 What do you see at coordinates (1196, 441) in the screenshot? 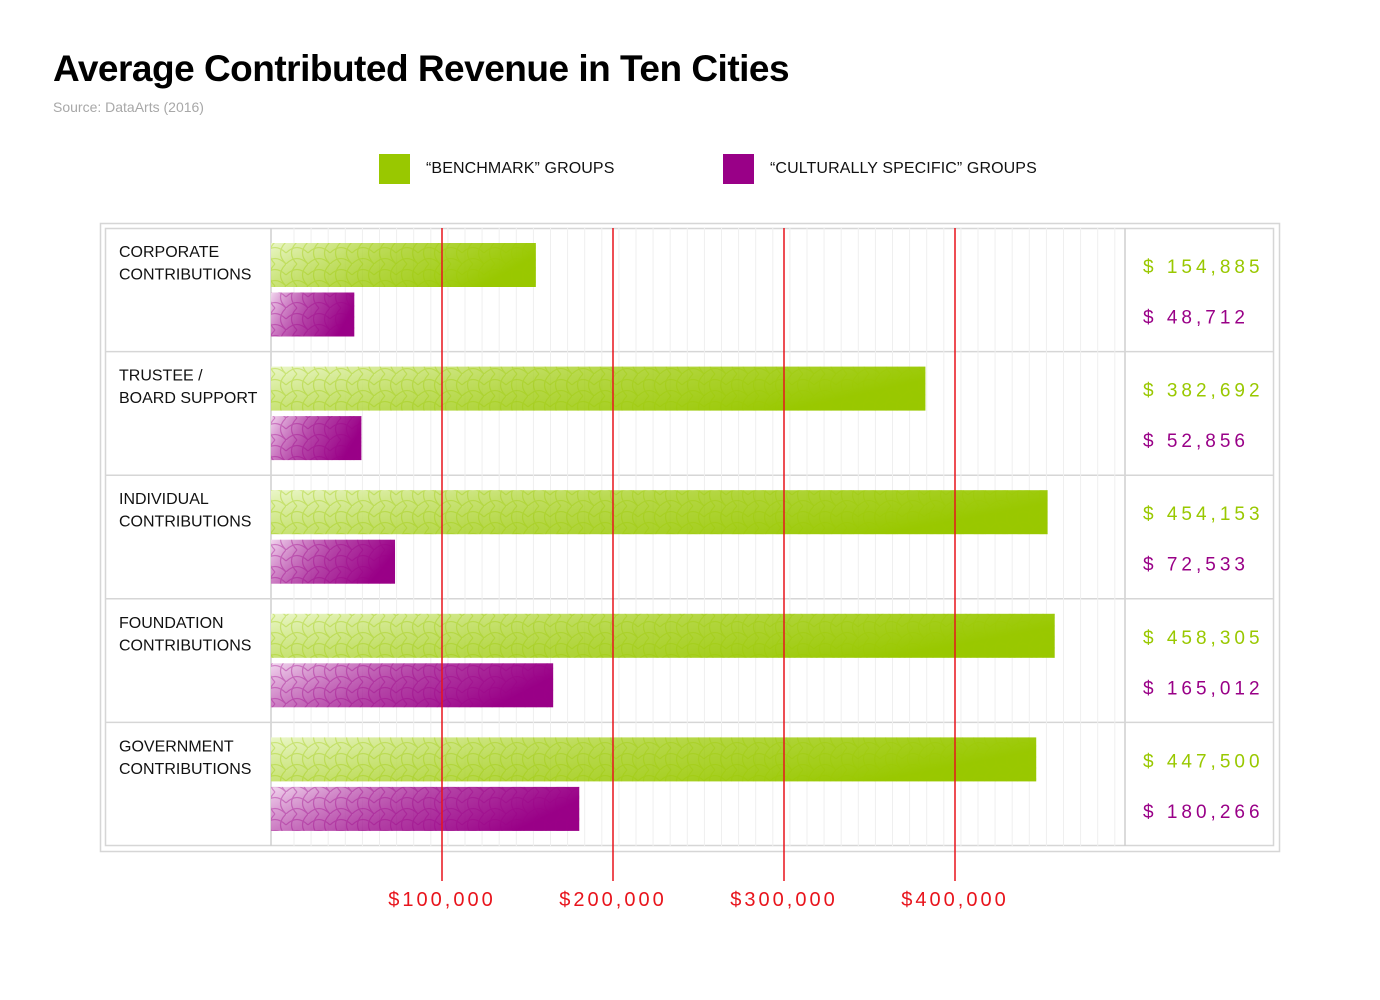
I see `value-label-culturally-specific: $ 52,856` at bounding box center [1196, 441].